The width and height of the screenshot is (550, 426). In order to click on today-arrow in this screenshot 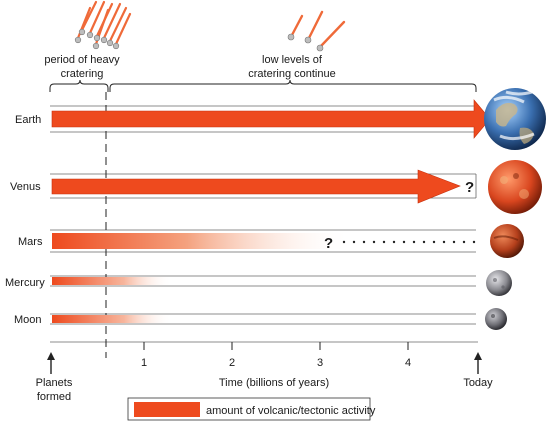, I will do `click(478, 363)`.